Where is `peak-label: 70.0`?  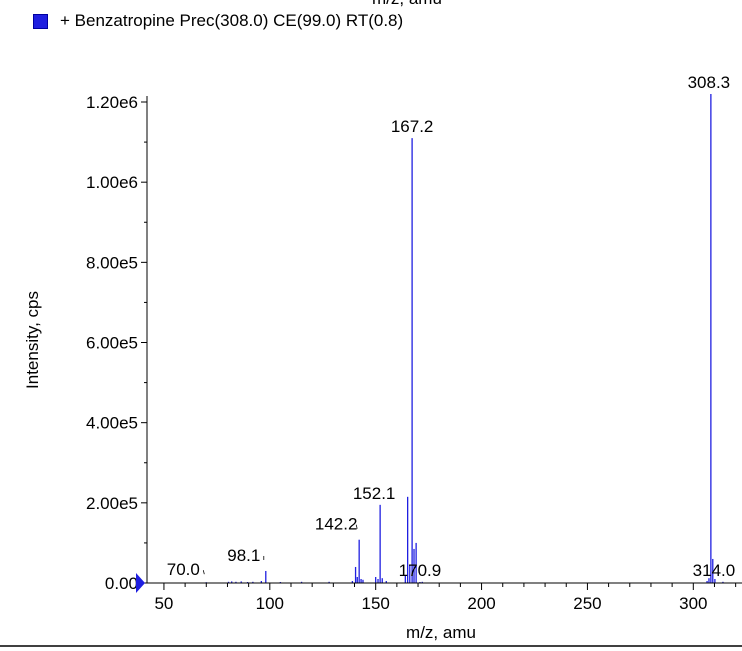
peak-label: 70.0 is located at coordinates (183, 569).